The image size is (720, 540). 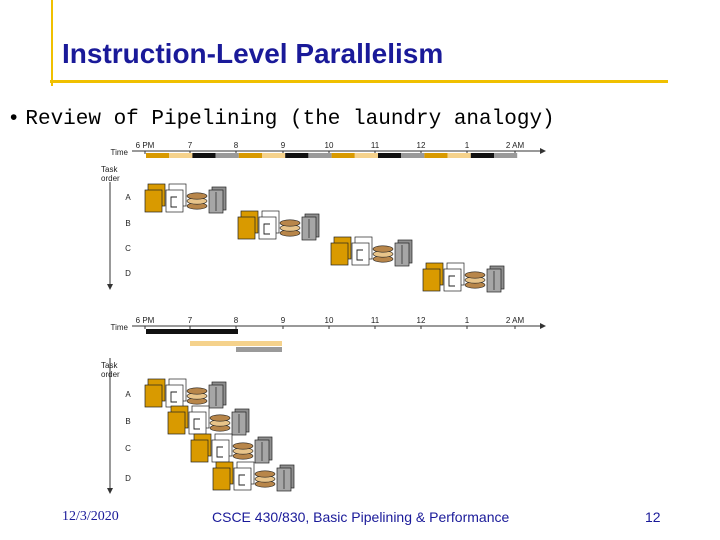 What do you see at coordinates (190, 145) in the screenshot?
I see `sequential-tick-label: 7` at bounding box center [190, 145].